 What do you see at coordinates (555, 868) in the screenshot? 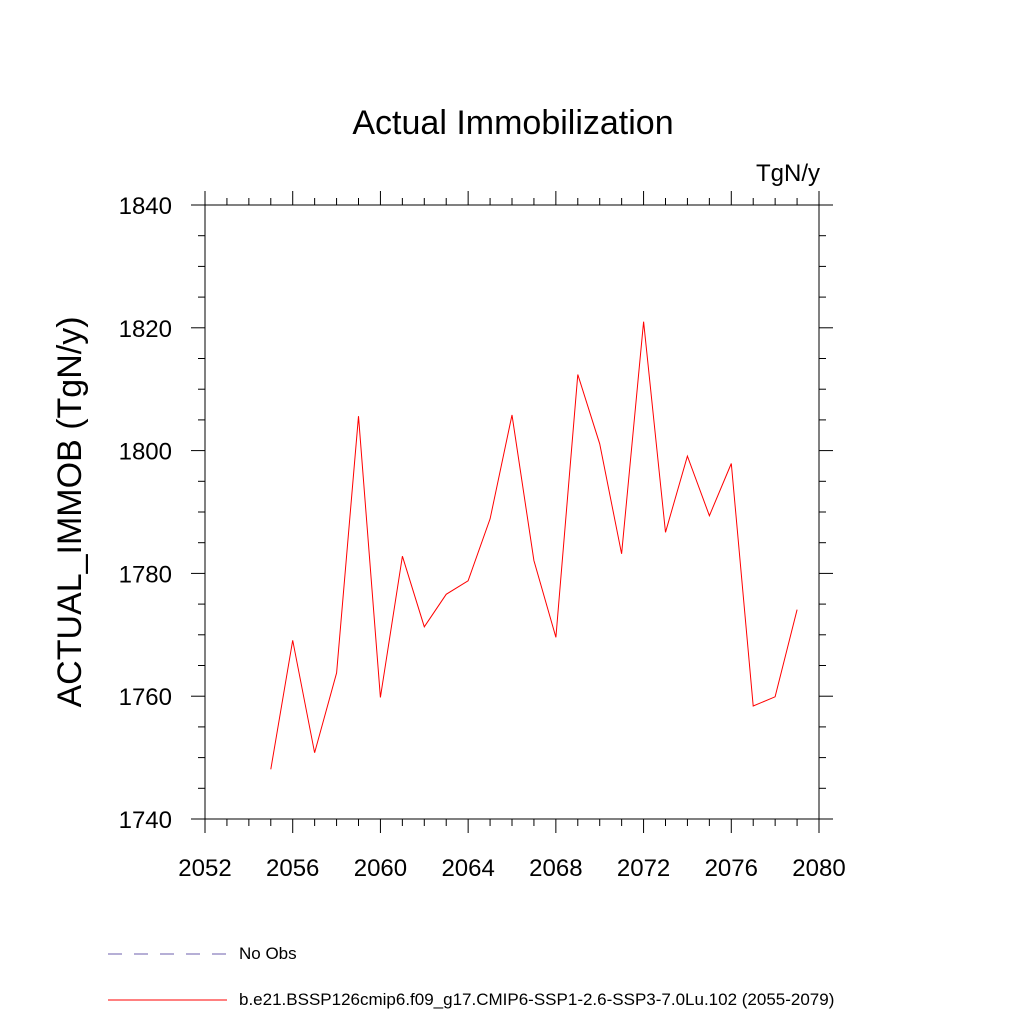
I see `x-tick-label: 2068` at bounding box center [555, 868].